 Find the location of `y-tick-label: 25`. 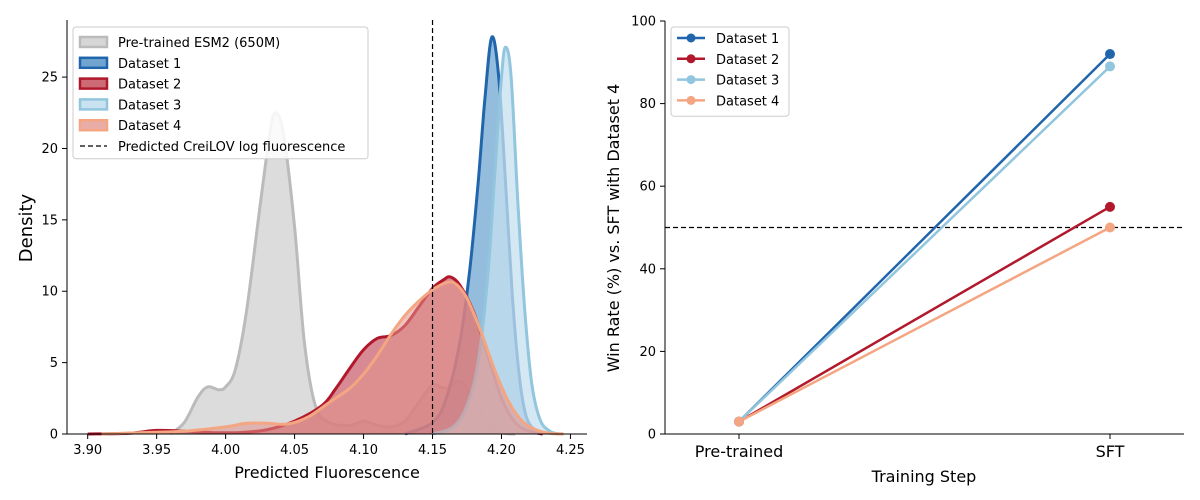

y-tick-label: 25 is located at coordinates (49, 78).